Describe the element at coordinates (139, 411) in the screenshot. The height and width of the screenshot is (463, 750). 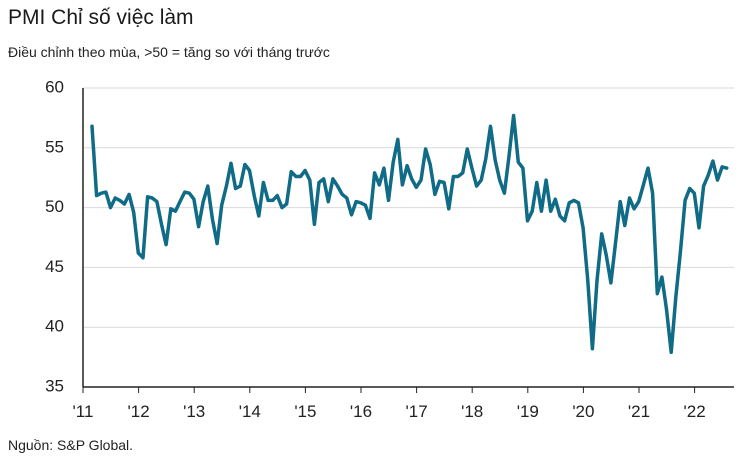
I see `x-tick-label: '12` at that location.